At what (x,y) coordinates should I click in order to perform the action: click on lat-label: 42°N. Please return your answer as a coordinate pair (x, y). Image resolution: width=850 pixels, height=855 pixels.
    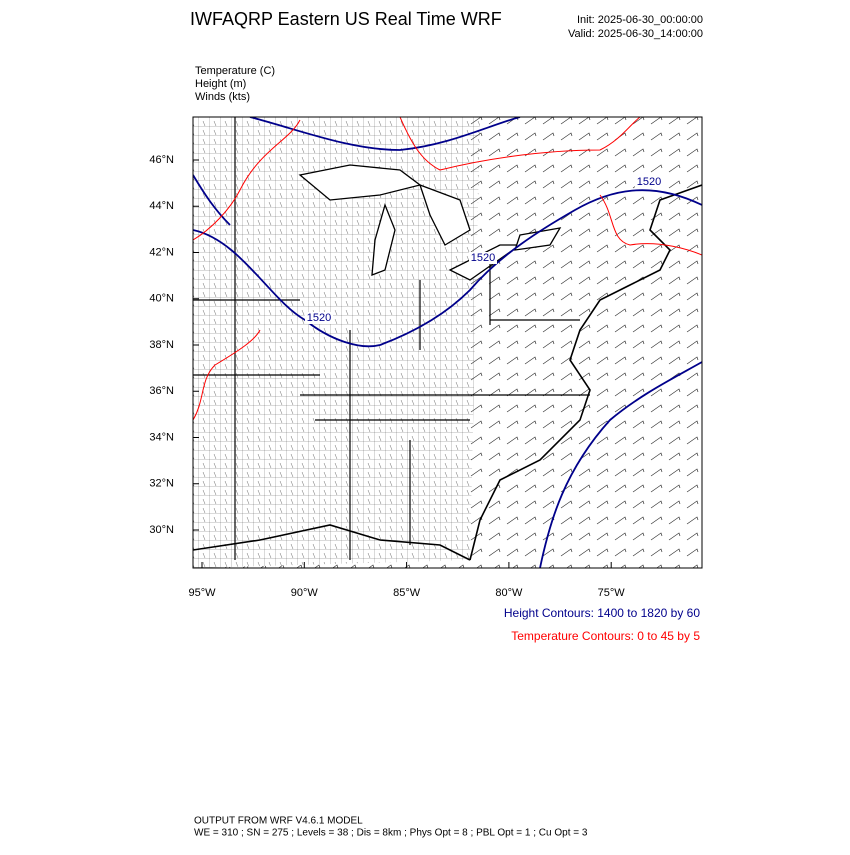
    Looking at the image, I should click on (161, 252).